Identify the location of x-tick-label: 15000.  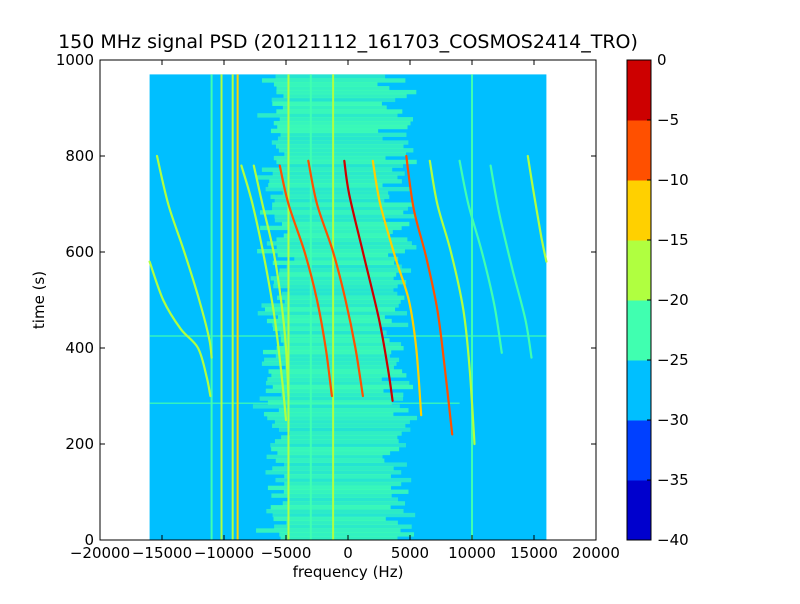
(534, 553).